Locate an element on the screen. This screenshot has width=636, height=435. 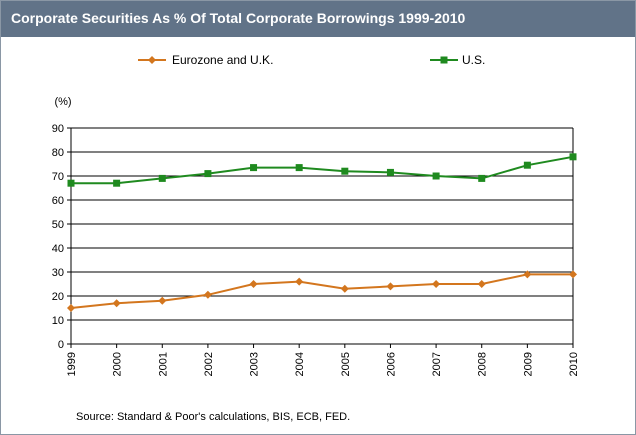
series-line-eurozone is located at coordinates (321, 291).